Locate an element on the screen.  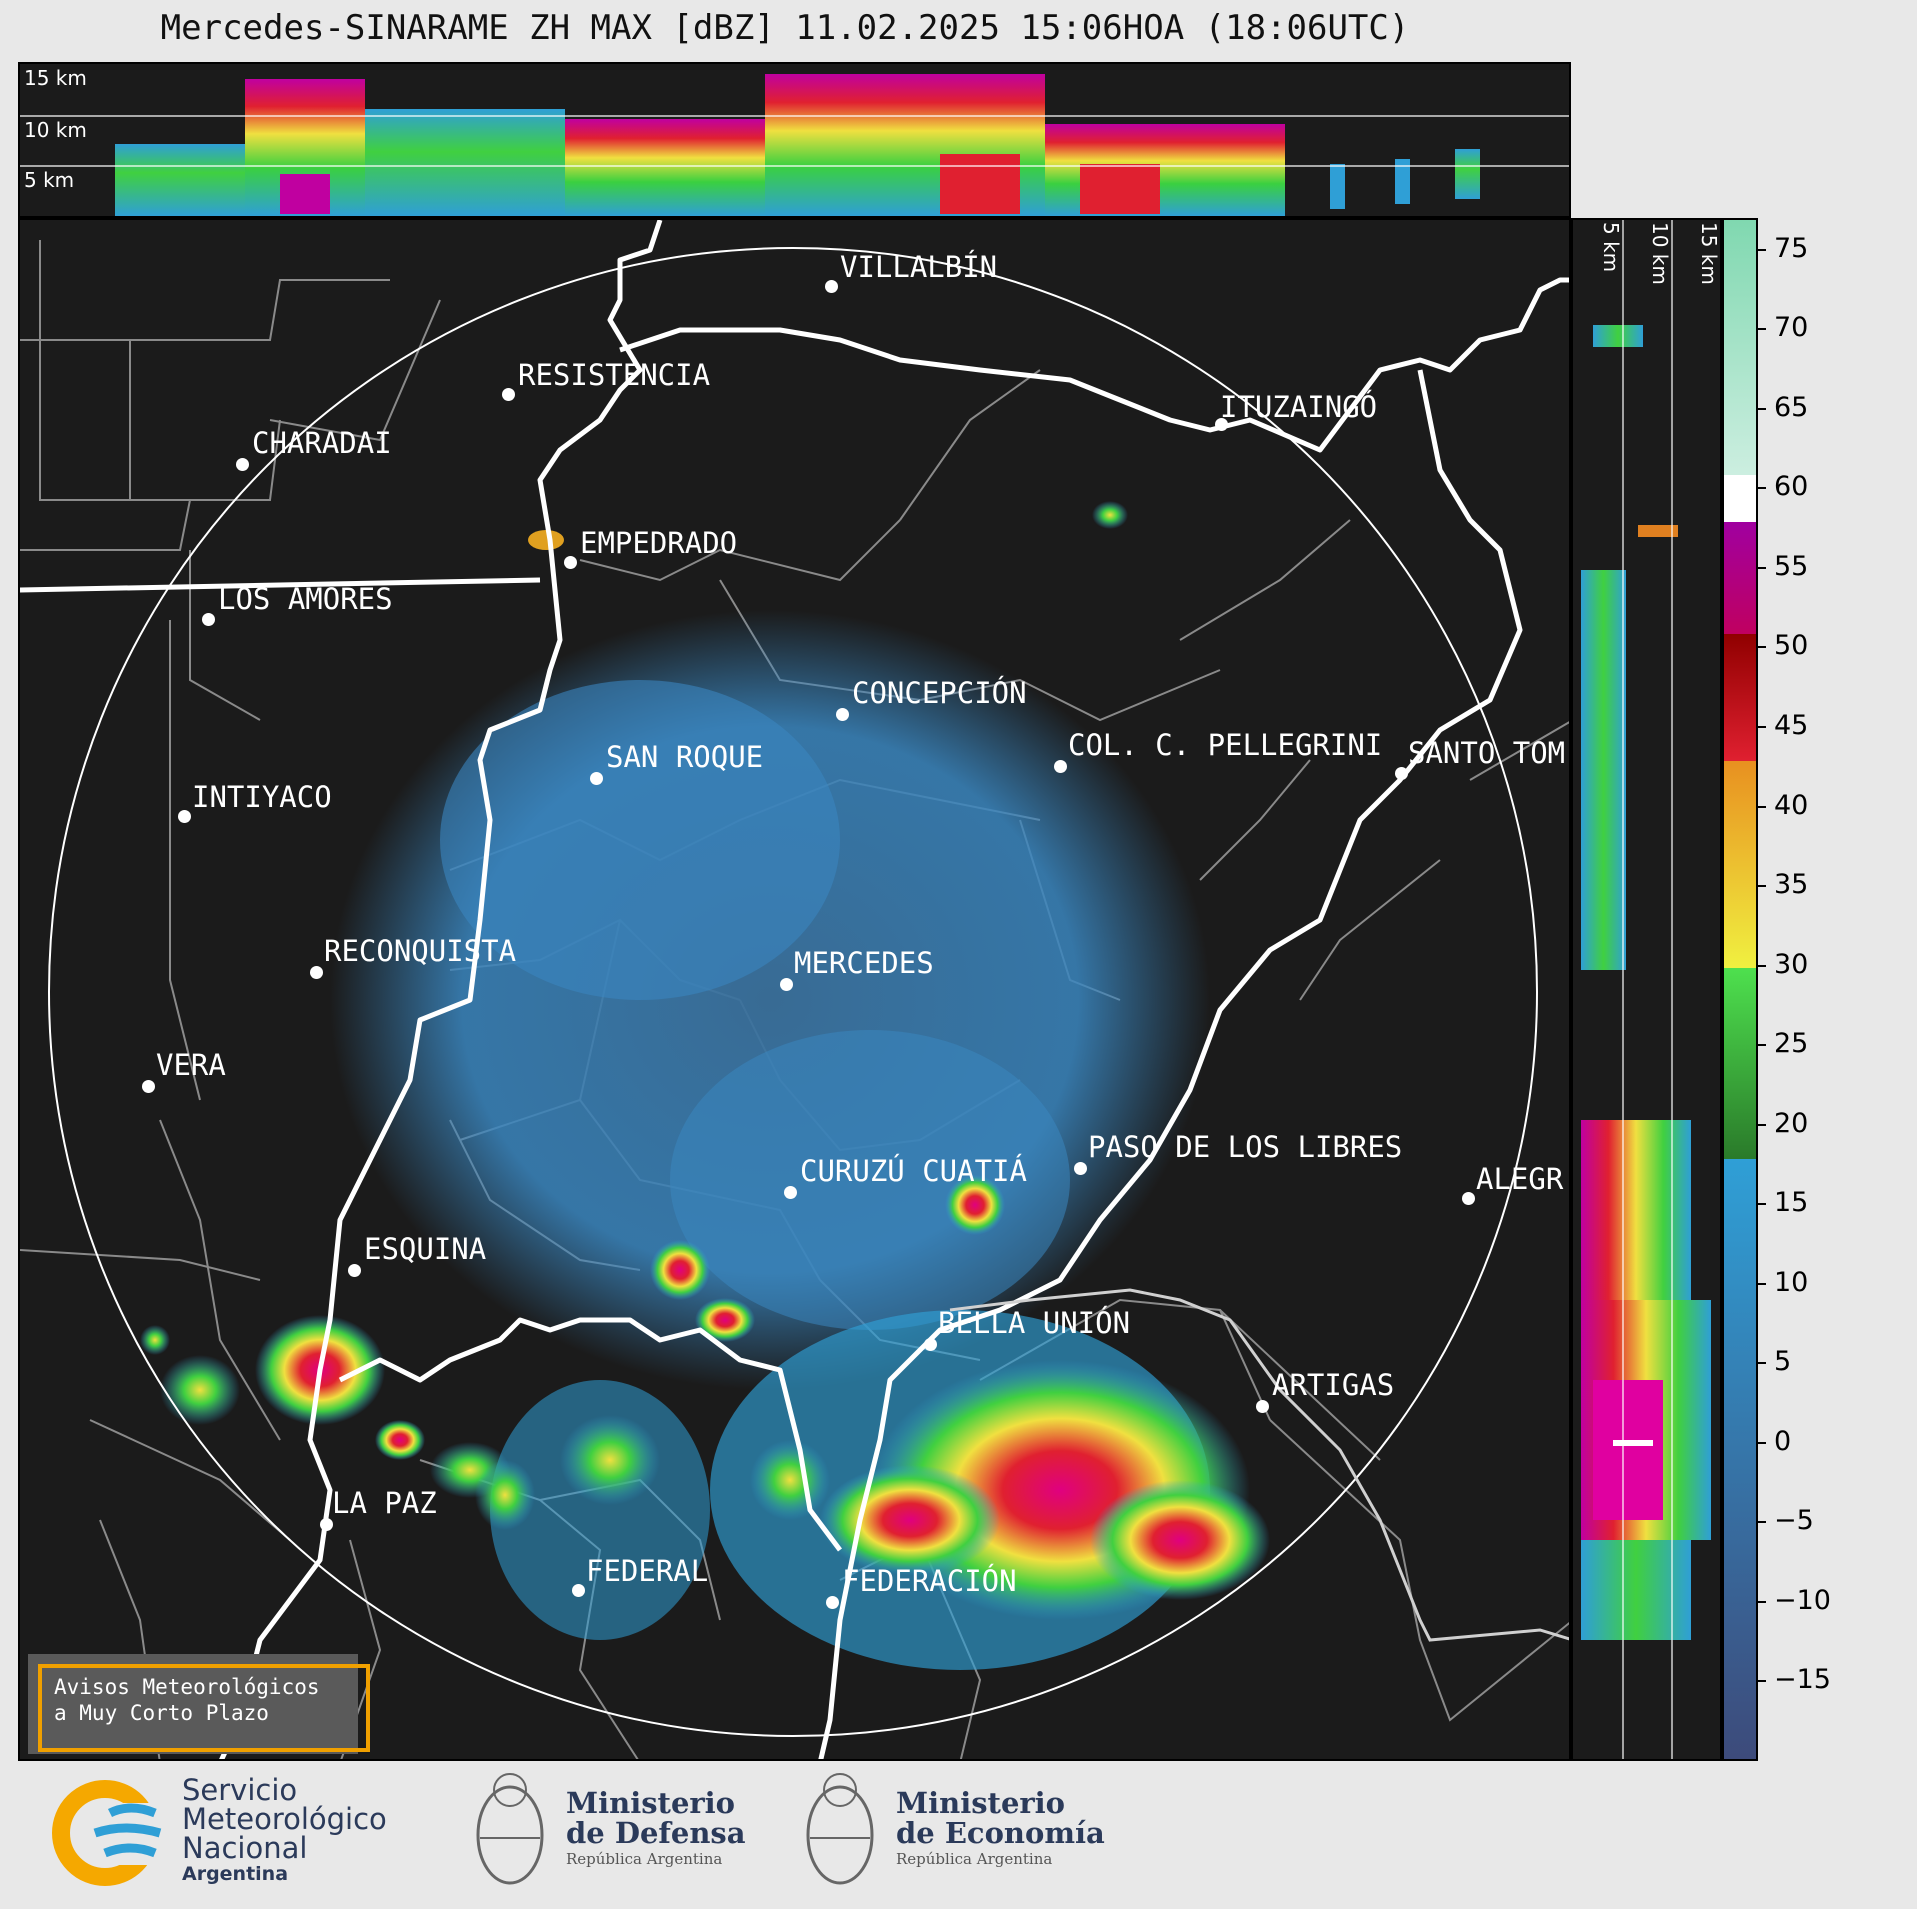
city-dot-concepcion is located at coordinates (842, 714).